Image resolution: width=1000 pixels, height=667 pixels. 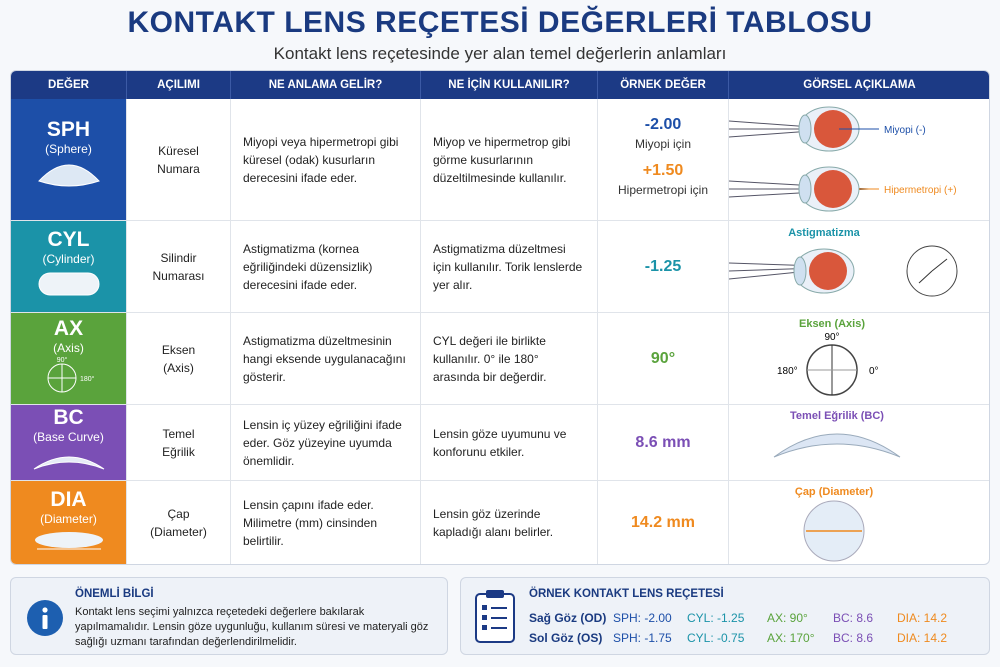 I want to click on column-header: AÇILIMI, so click(x=179, y=85).